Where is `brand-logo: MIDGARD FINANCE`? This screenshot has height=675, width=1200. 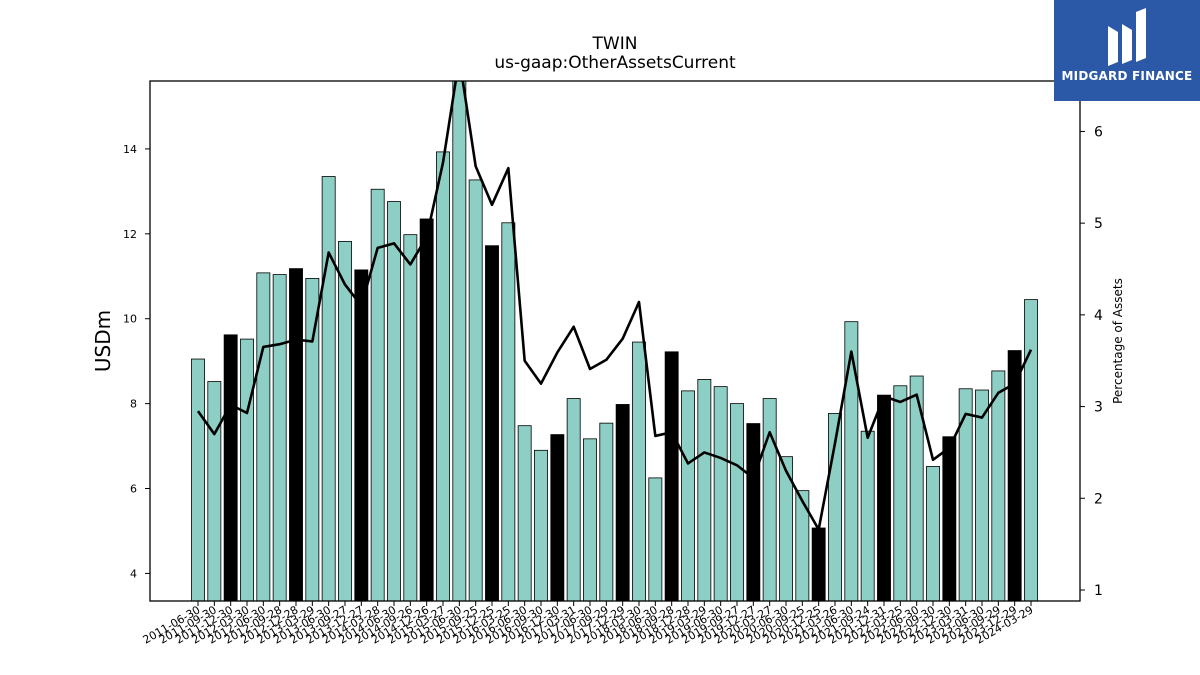 brand-logo: MIDGARD FINANCE is located at coordinates (1127, 50).